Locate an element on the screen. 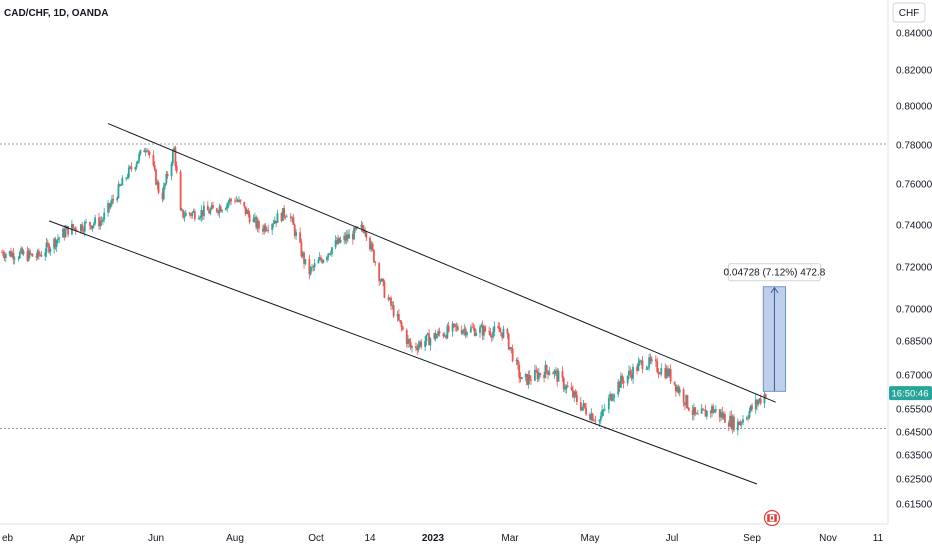  currency-button-label: CHF is located at coordinates (909, 13).